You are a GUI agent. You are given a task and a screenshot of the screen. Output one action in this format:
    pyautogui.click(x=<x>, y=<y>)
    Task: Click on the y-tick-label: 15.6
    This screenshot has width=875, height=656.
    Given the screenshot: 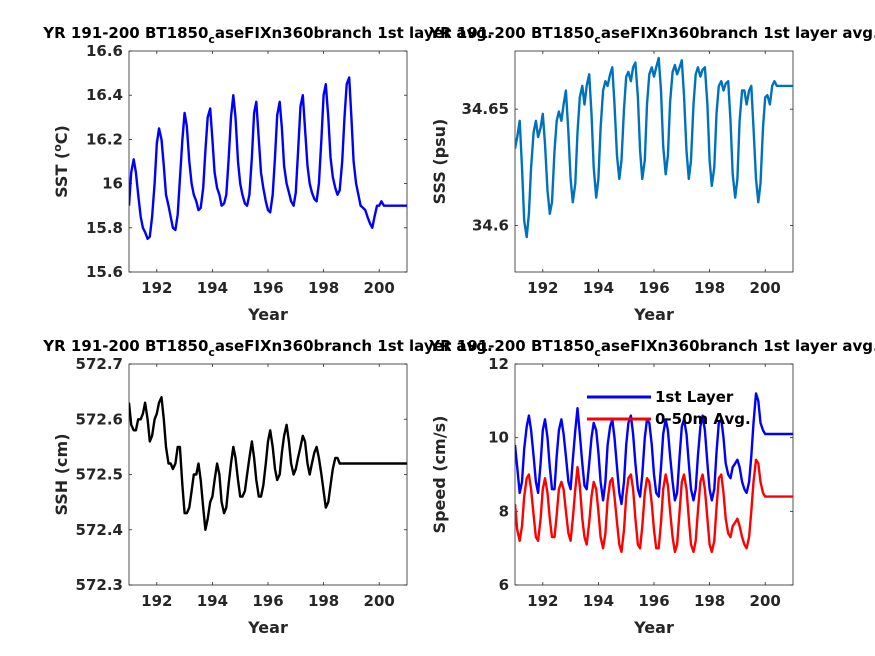 What is the action you would take?
    pyautogui.click(x=104, y=272)
    